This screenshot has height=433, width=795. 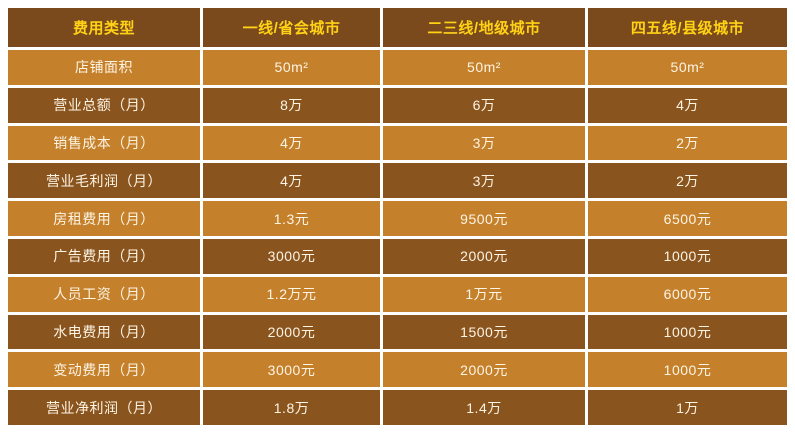 I want to click on row-label-net-profit: 营业净利润（月）, so click(x=104, y=407).